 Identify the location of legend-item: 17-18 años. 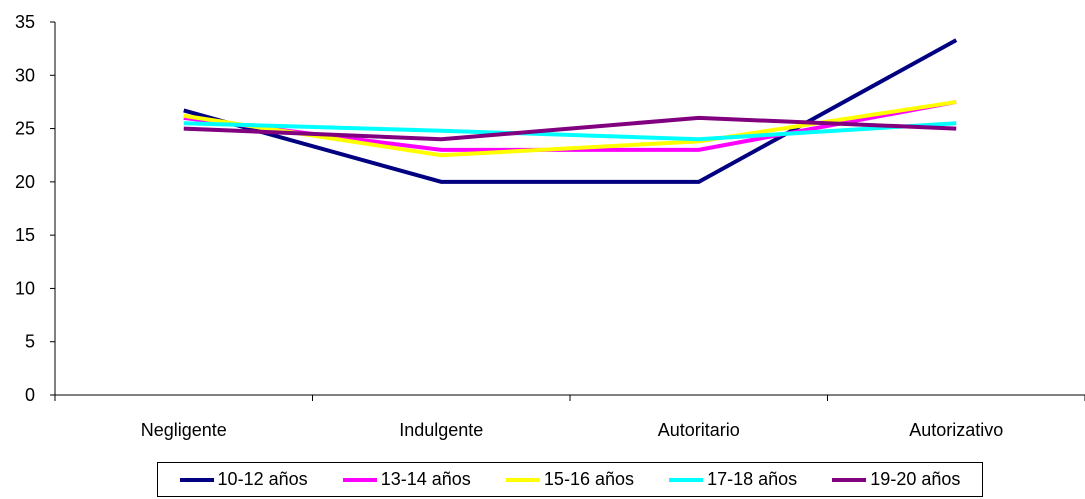
(733, 479).